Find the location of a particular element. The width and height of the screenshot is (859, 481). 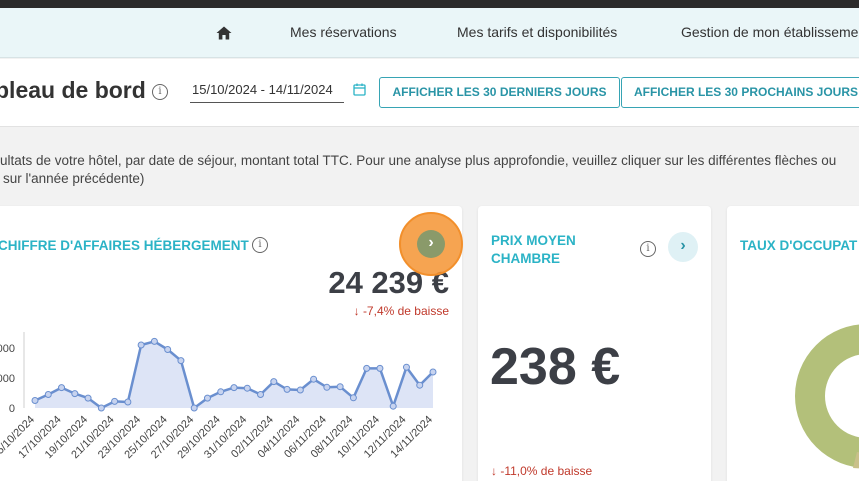

avg-price-value: 238 € is located at coordinates (555, 367).